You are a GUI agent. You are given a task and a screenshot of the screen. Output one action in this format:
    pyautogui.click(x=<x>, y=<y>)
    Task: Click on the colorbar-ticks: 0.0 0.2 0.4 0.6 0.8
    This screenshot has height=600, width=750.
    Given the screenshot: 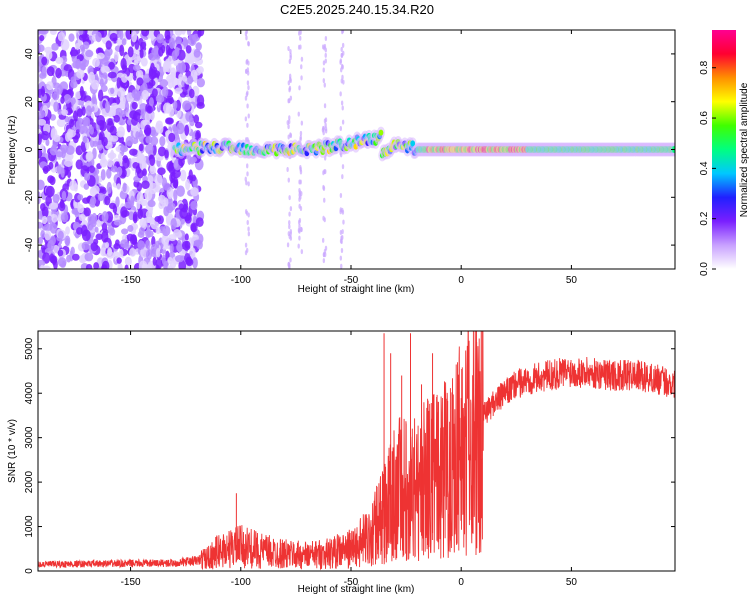 What is the action you would take?
    pyautogui.click(x=707, y=168)
    